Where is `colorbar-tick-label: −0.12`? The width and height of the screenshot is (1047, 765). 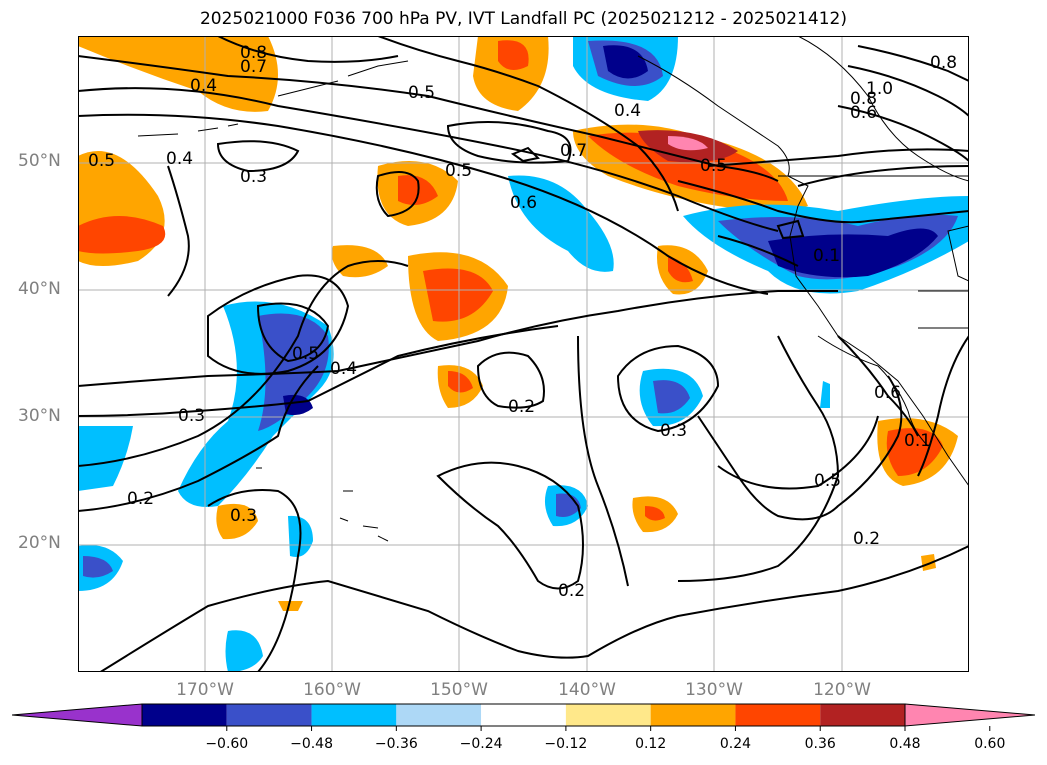
colorbar-tick-label: −0.12 is located at coordinates (565, 744).